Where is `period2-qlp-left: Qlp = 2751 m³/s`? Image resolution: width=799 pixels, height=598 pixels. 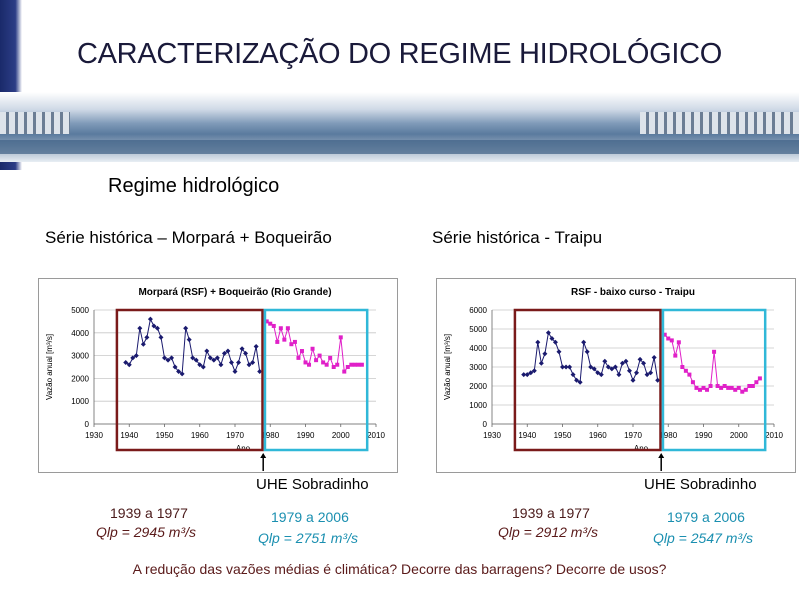 period2-qlp-left: Qlp = 2751 m³/s is located at coordinates (308, 538).